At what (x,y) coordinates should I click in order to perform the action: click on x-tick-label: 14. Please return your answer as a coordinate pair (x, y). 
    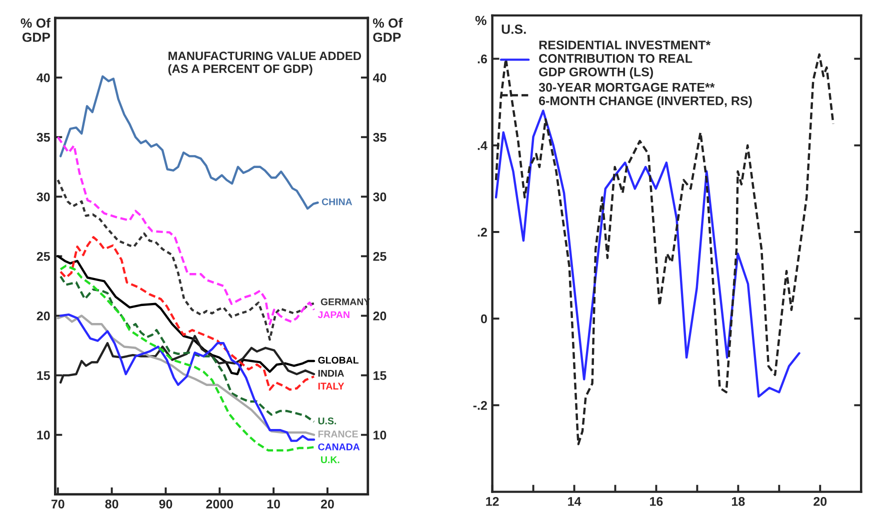
    Looking at the image, I should click on (575, 501).